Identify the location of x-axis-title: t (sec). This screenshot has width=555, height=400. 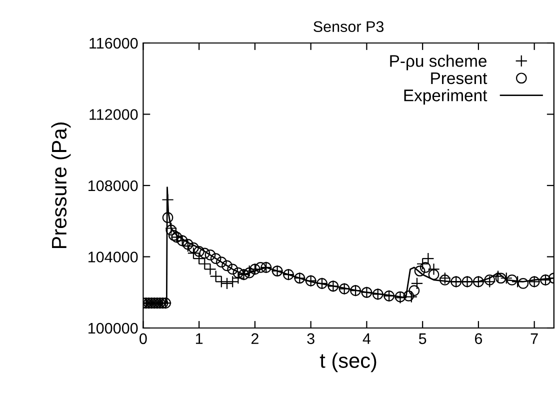
(348, 362).